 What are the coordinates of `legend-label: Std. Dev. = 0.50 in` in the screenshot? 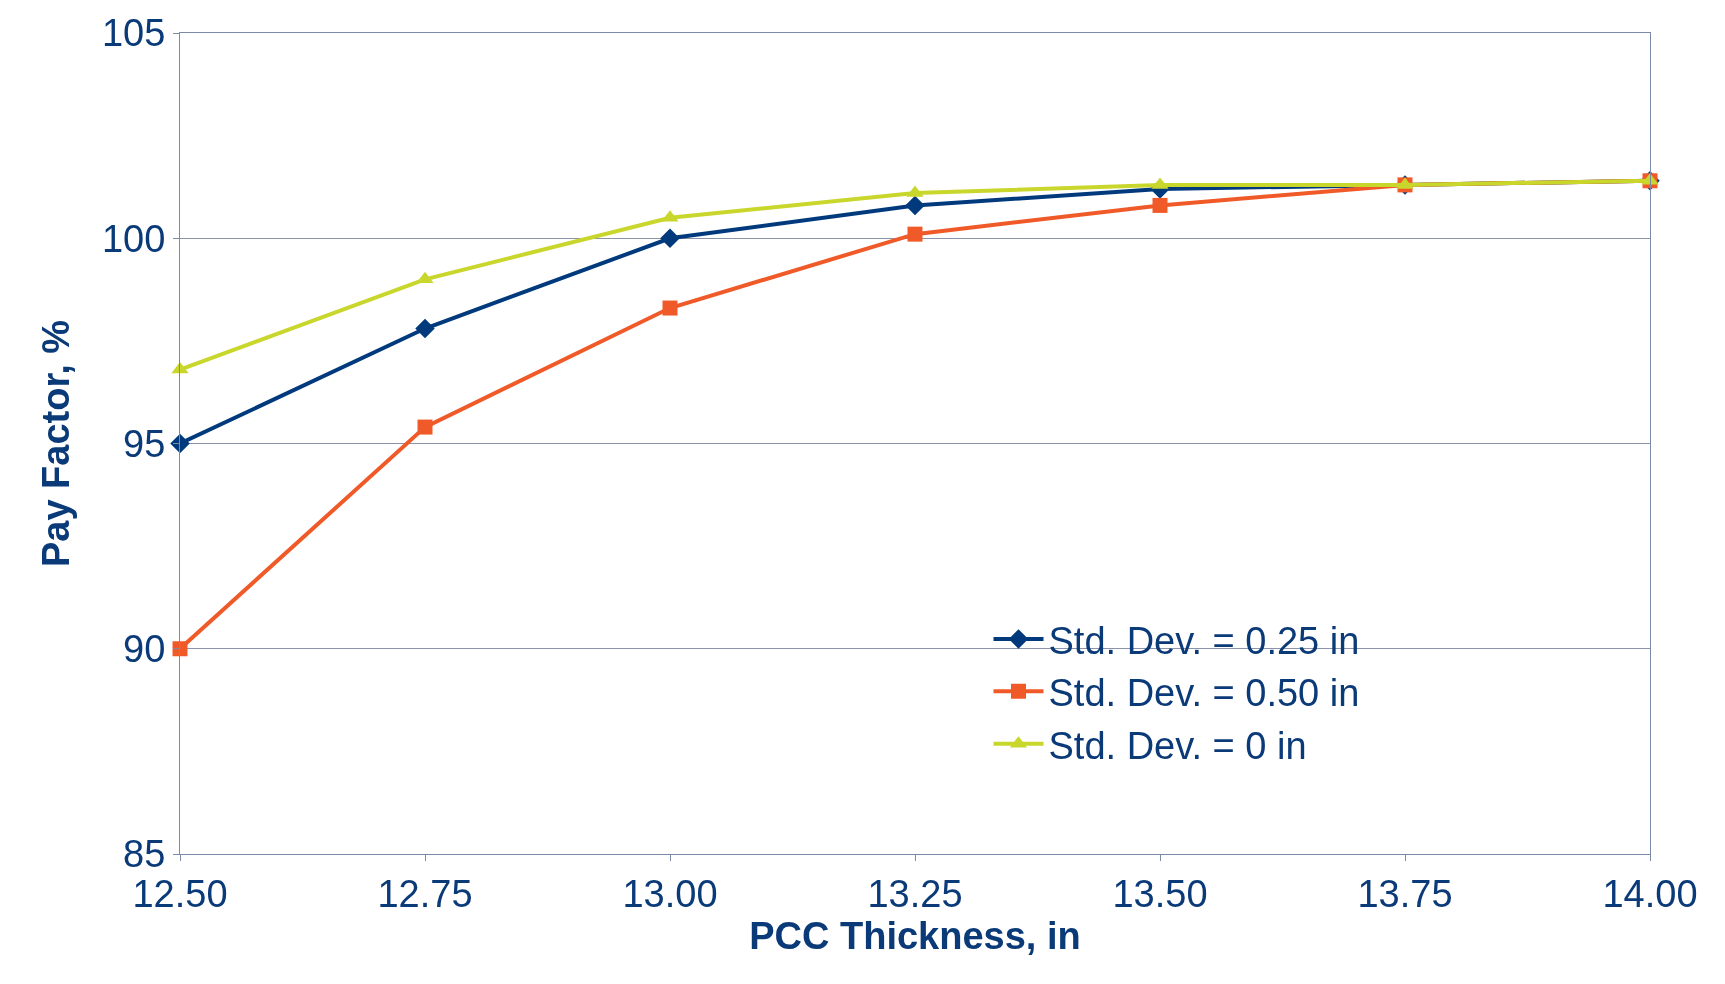 It's located at (1204, 693).